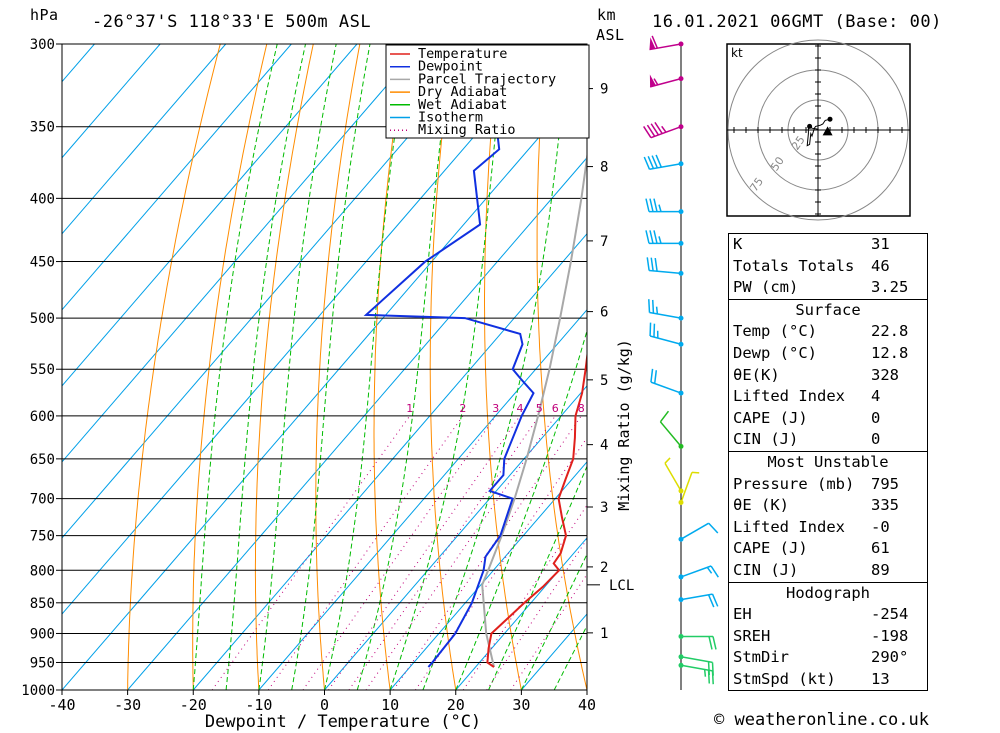  Describe the element at coordinates (127, 705) in the screenshot. I see `x-tick-label: -30` at that location.